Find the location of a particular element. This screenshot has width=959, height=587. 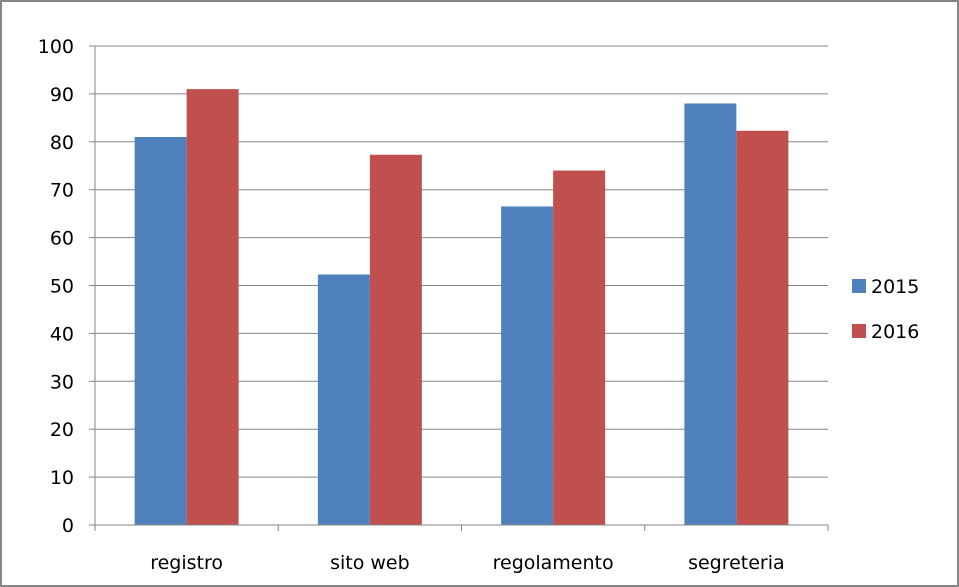

y-tick-label: 40 is located at coordinates (62, 334).